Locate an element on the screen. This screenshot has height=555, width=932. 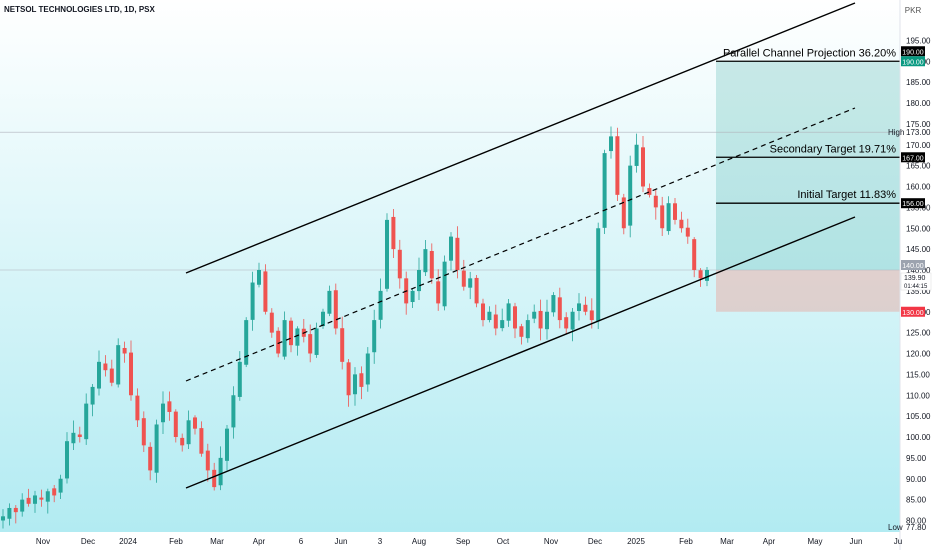
x-tick-label: Dec is located at coordinates (595, 541).